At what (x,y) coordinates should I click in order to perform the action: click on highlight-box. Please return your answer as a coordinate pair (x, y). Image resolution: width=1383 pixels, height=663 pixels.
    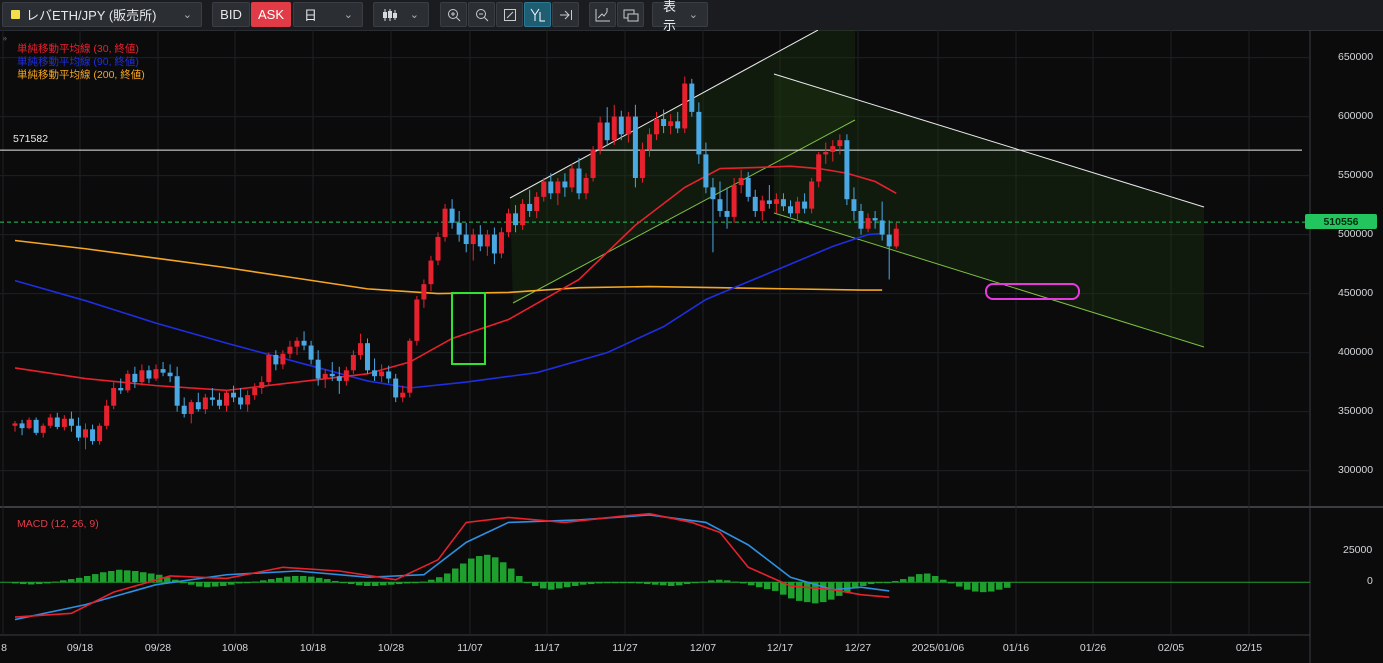
    Looking at the image, I should click on (468, 328).